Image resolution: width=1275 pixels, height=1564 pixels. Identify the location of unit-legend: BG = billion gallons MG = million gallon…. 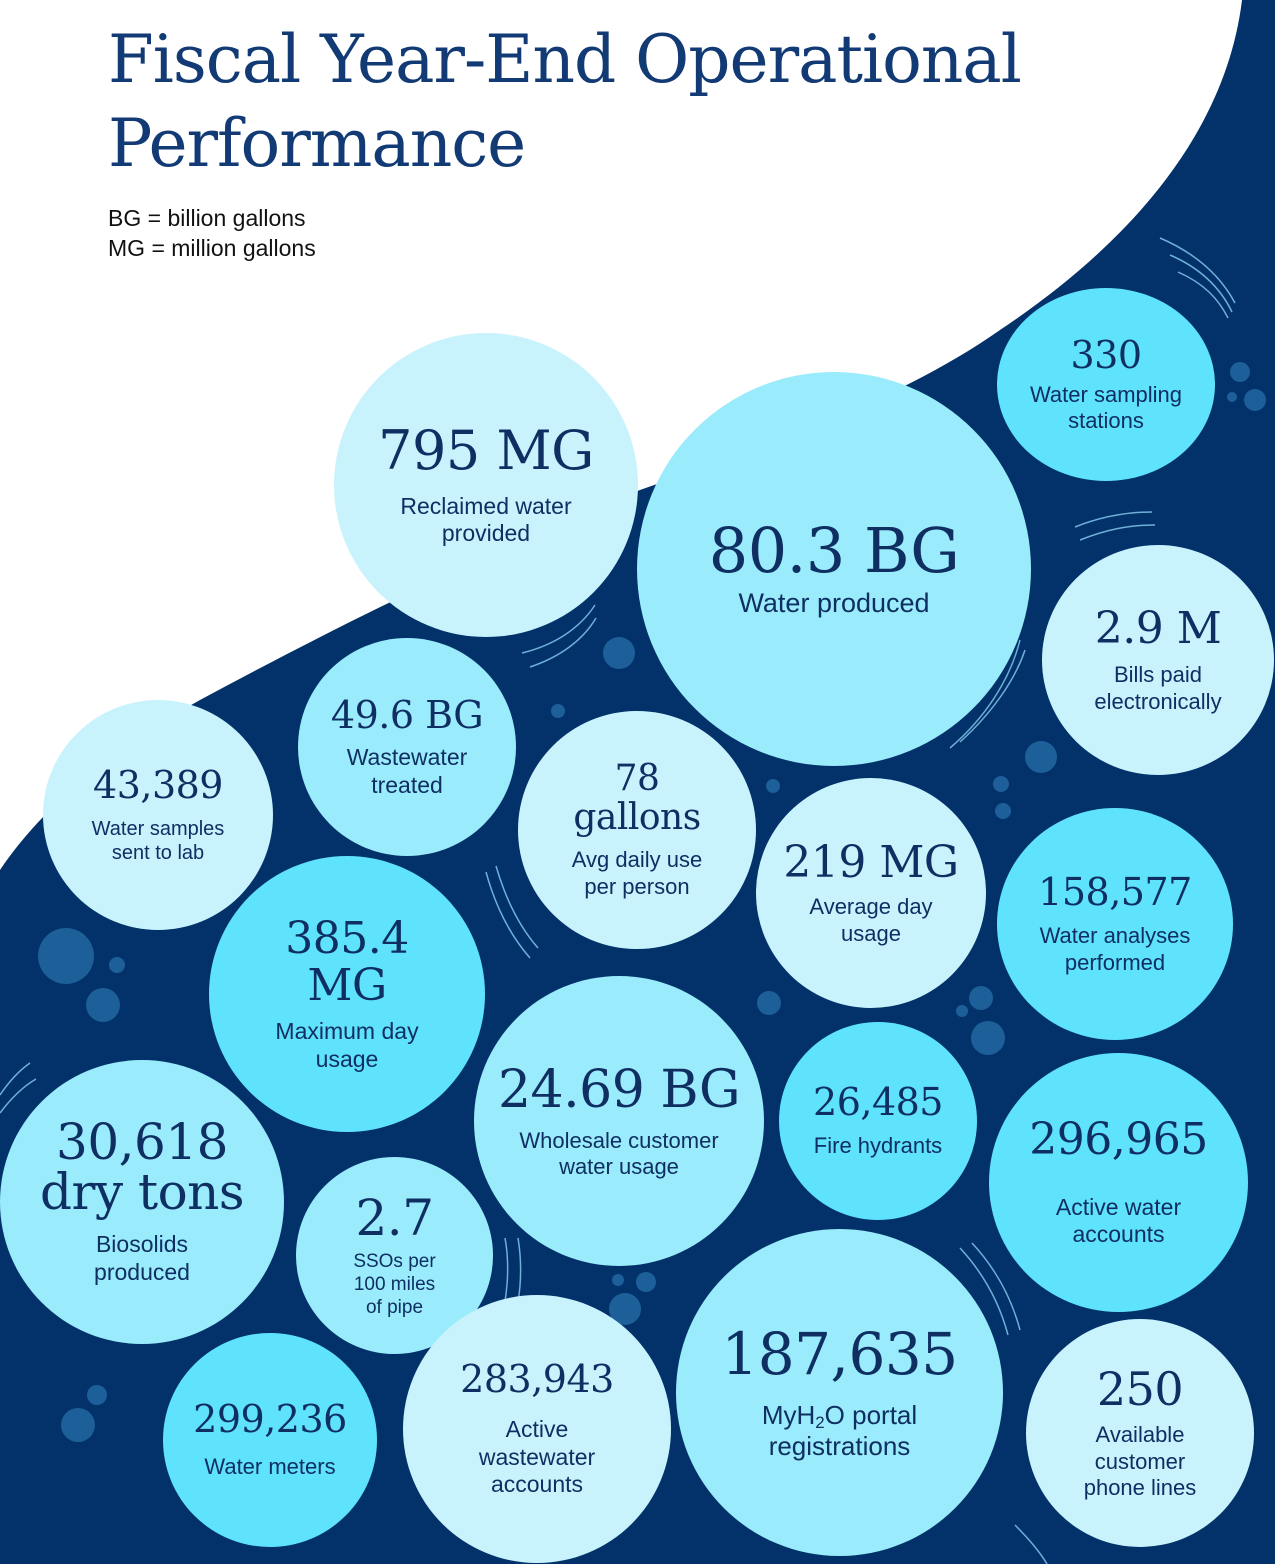
(212, 233).